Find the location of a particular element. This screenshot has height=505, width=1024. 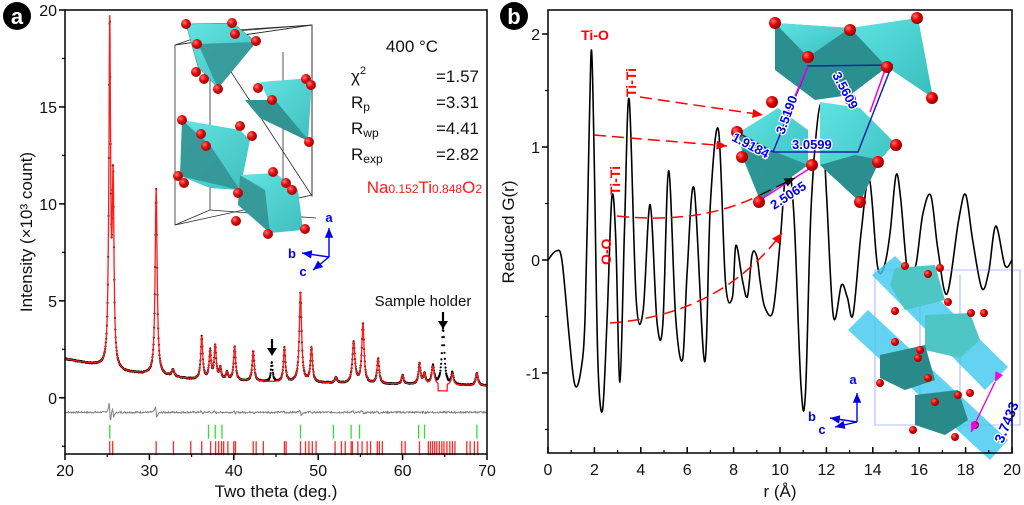

x-tick-label: 18 is located at coordinates (966, 470).